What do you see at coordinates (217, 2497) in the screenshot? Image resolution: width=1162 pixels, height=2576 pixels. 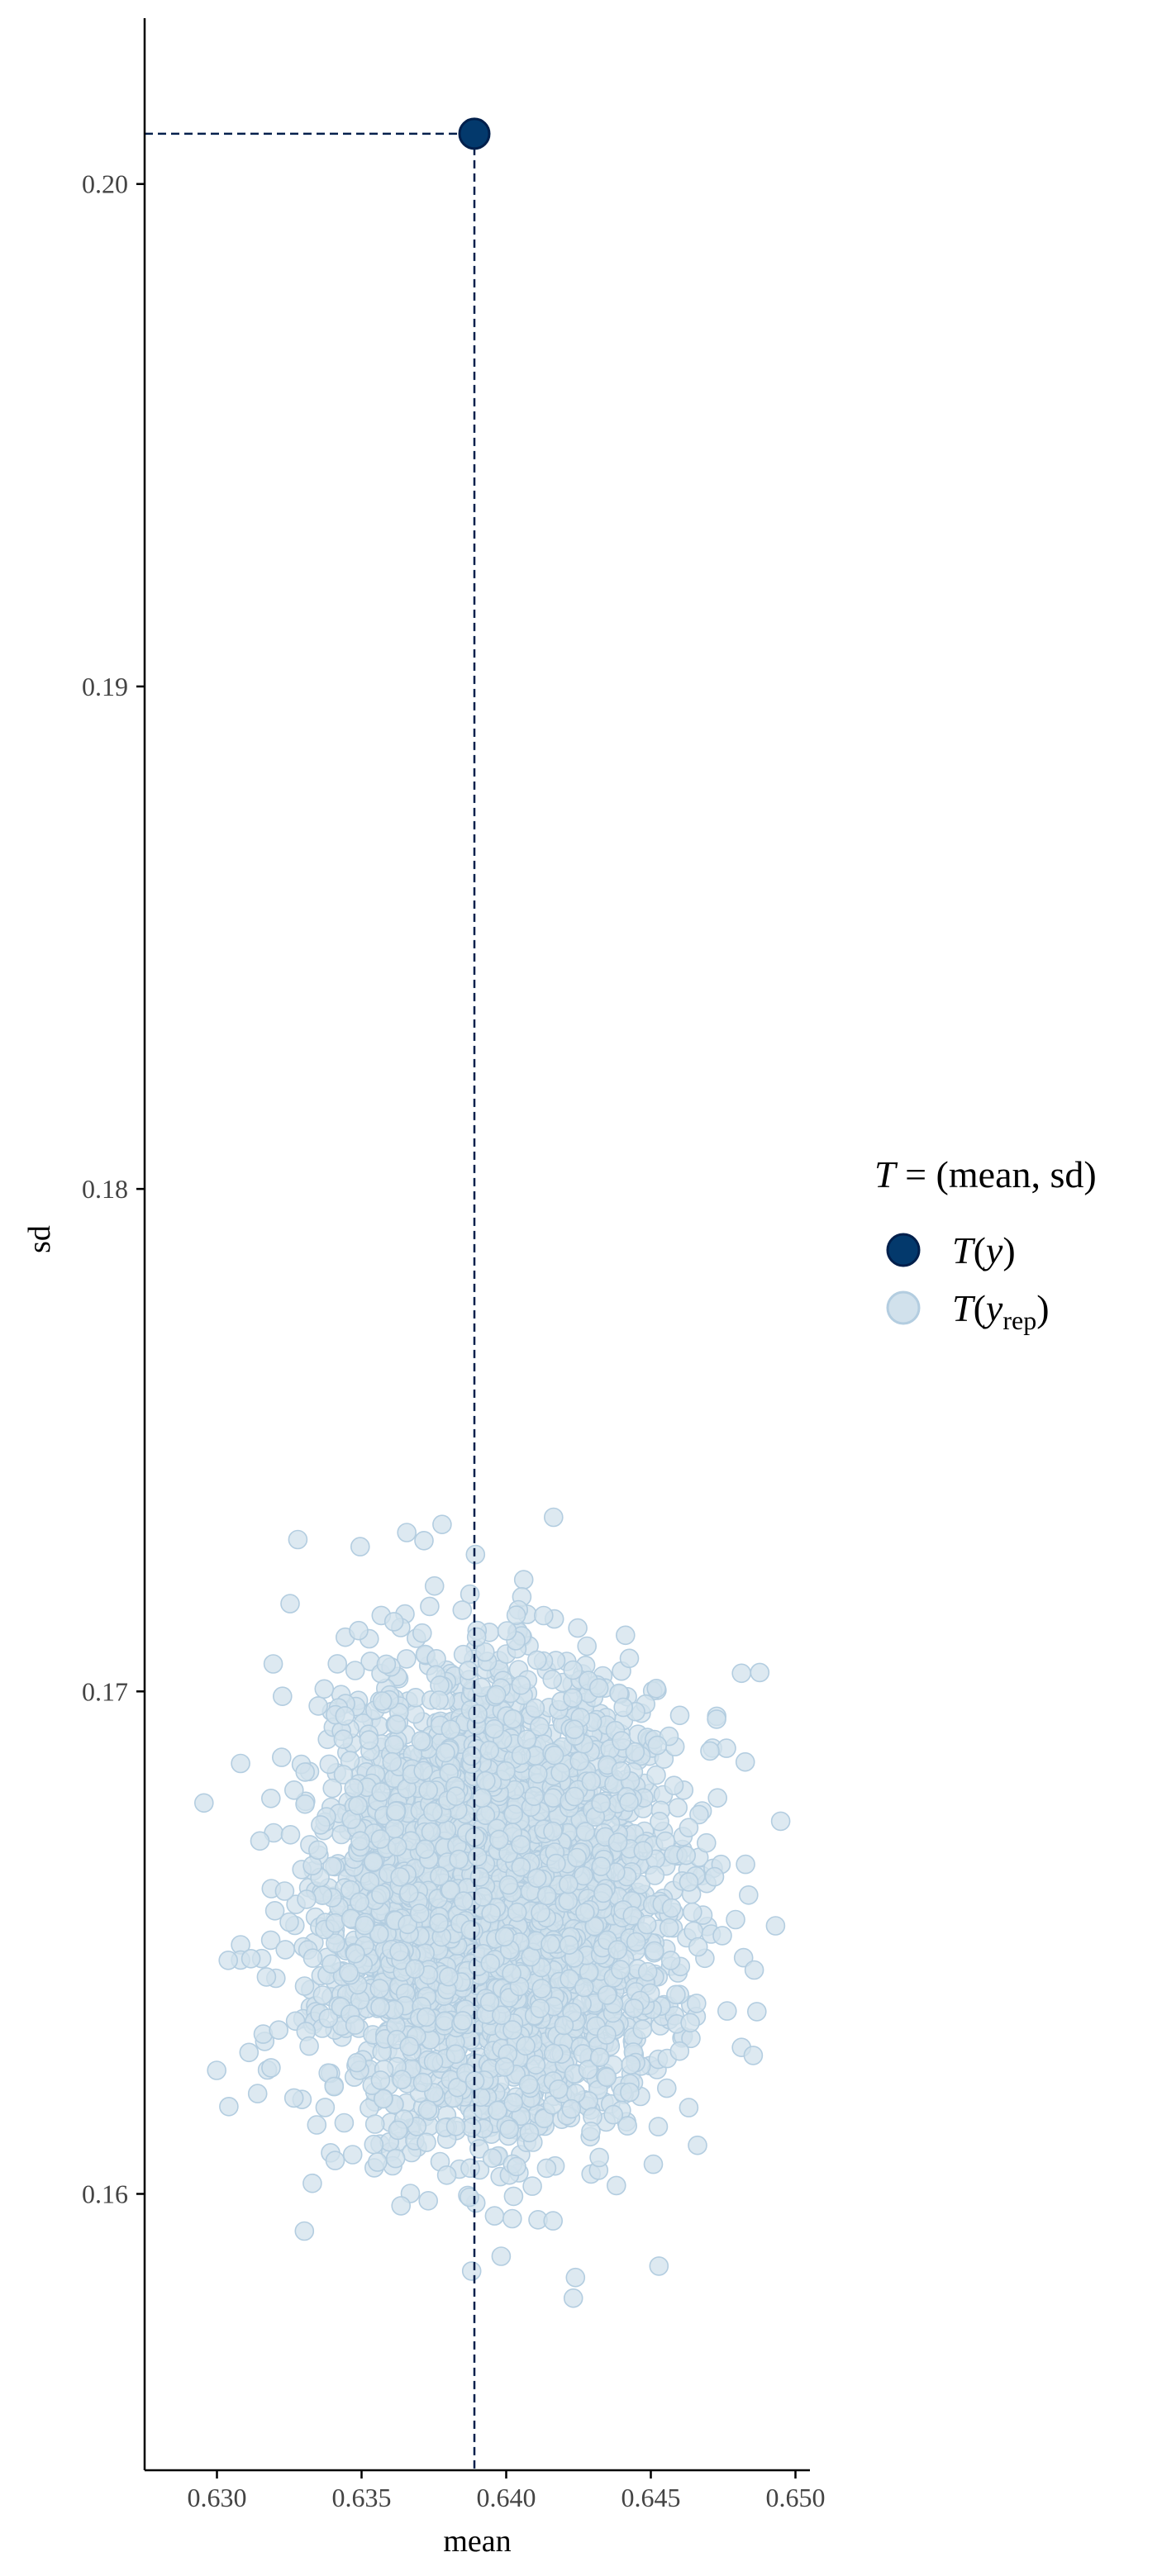 I see `x-tick-label: 0.630` at bounding box center [217, 2497].